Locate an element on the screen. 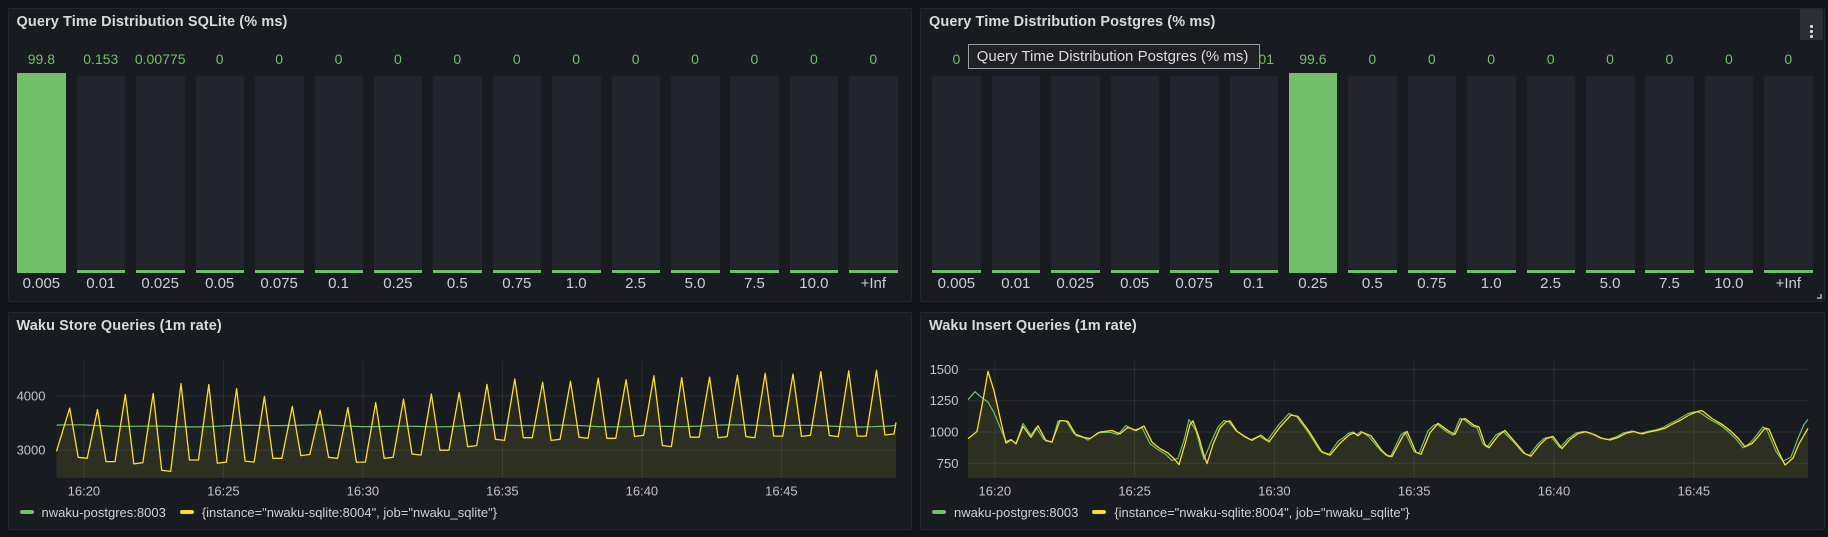  svg-text: 750 is located at coordinates (948, 462).